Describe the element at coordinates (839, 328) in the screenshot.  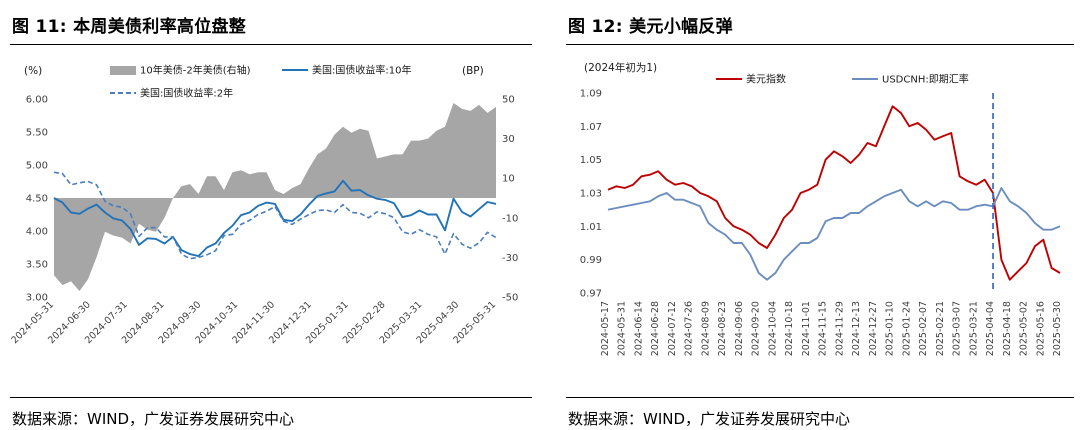
I see `svg-text: 2024-11-29` at that location.